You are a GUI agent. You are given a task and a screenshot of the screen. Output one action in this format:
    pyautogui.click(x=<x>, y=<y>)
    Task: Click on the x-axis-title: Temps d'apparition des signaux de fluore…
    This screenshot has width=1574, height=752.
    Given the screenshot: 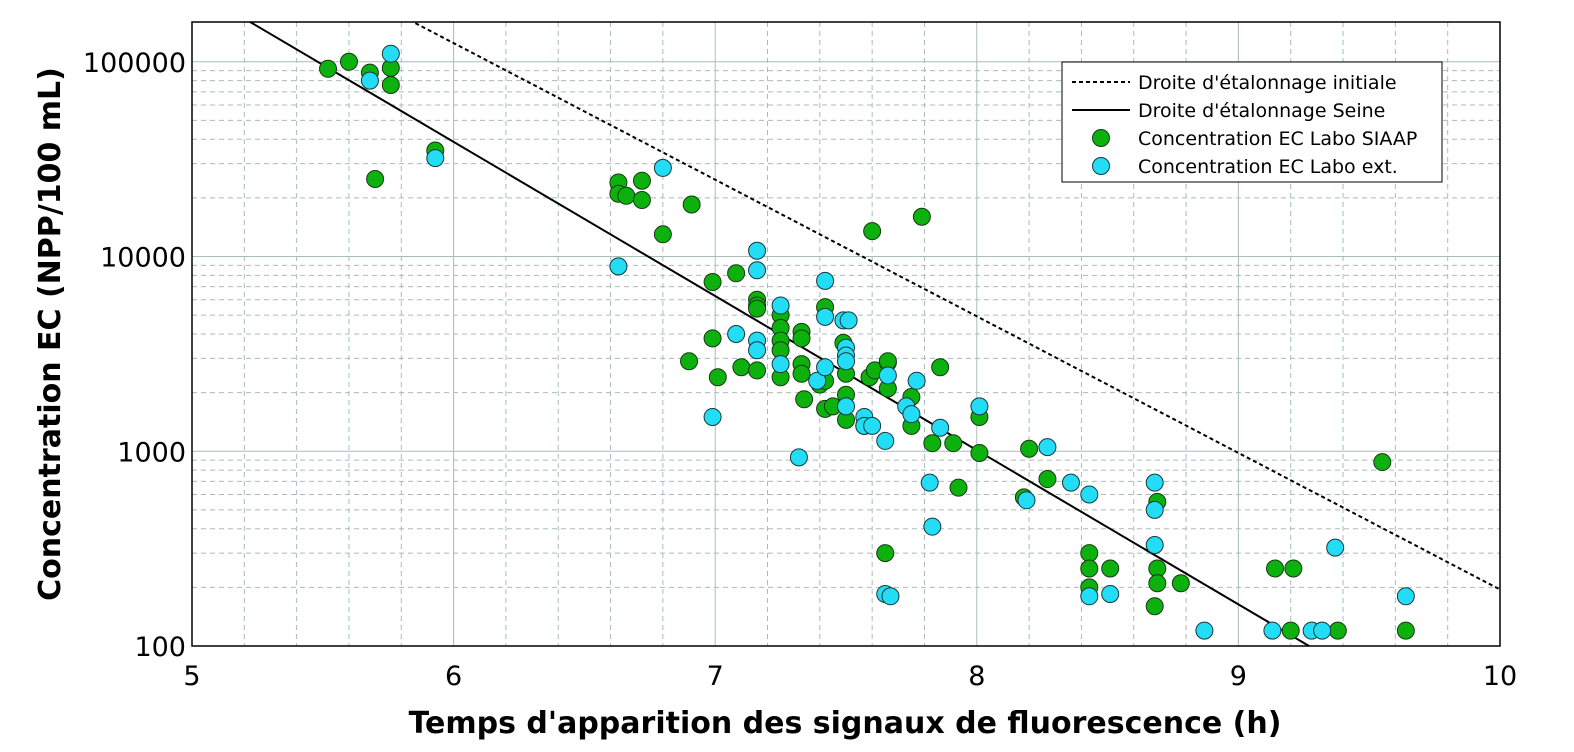 What is the action you would take?
    pyautogui.click(x=845, y=723)
    